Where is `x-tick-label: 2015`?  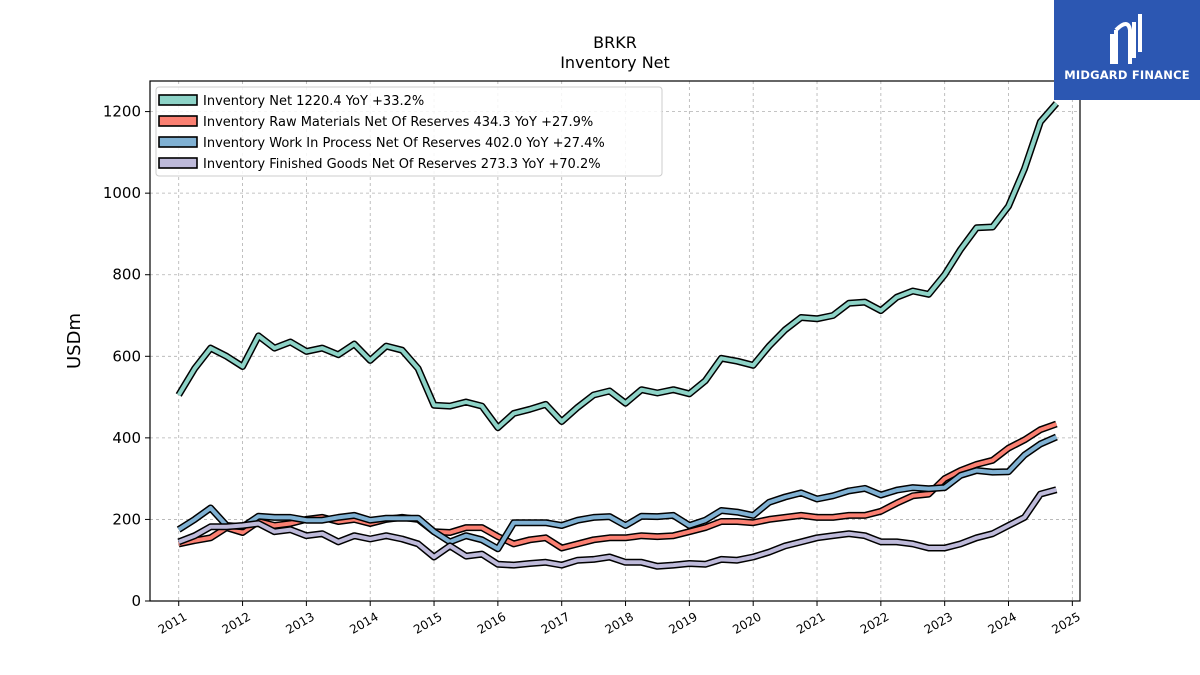 x-tick-label: 2015 is located at coordinates (427, 622).